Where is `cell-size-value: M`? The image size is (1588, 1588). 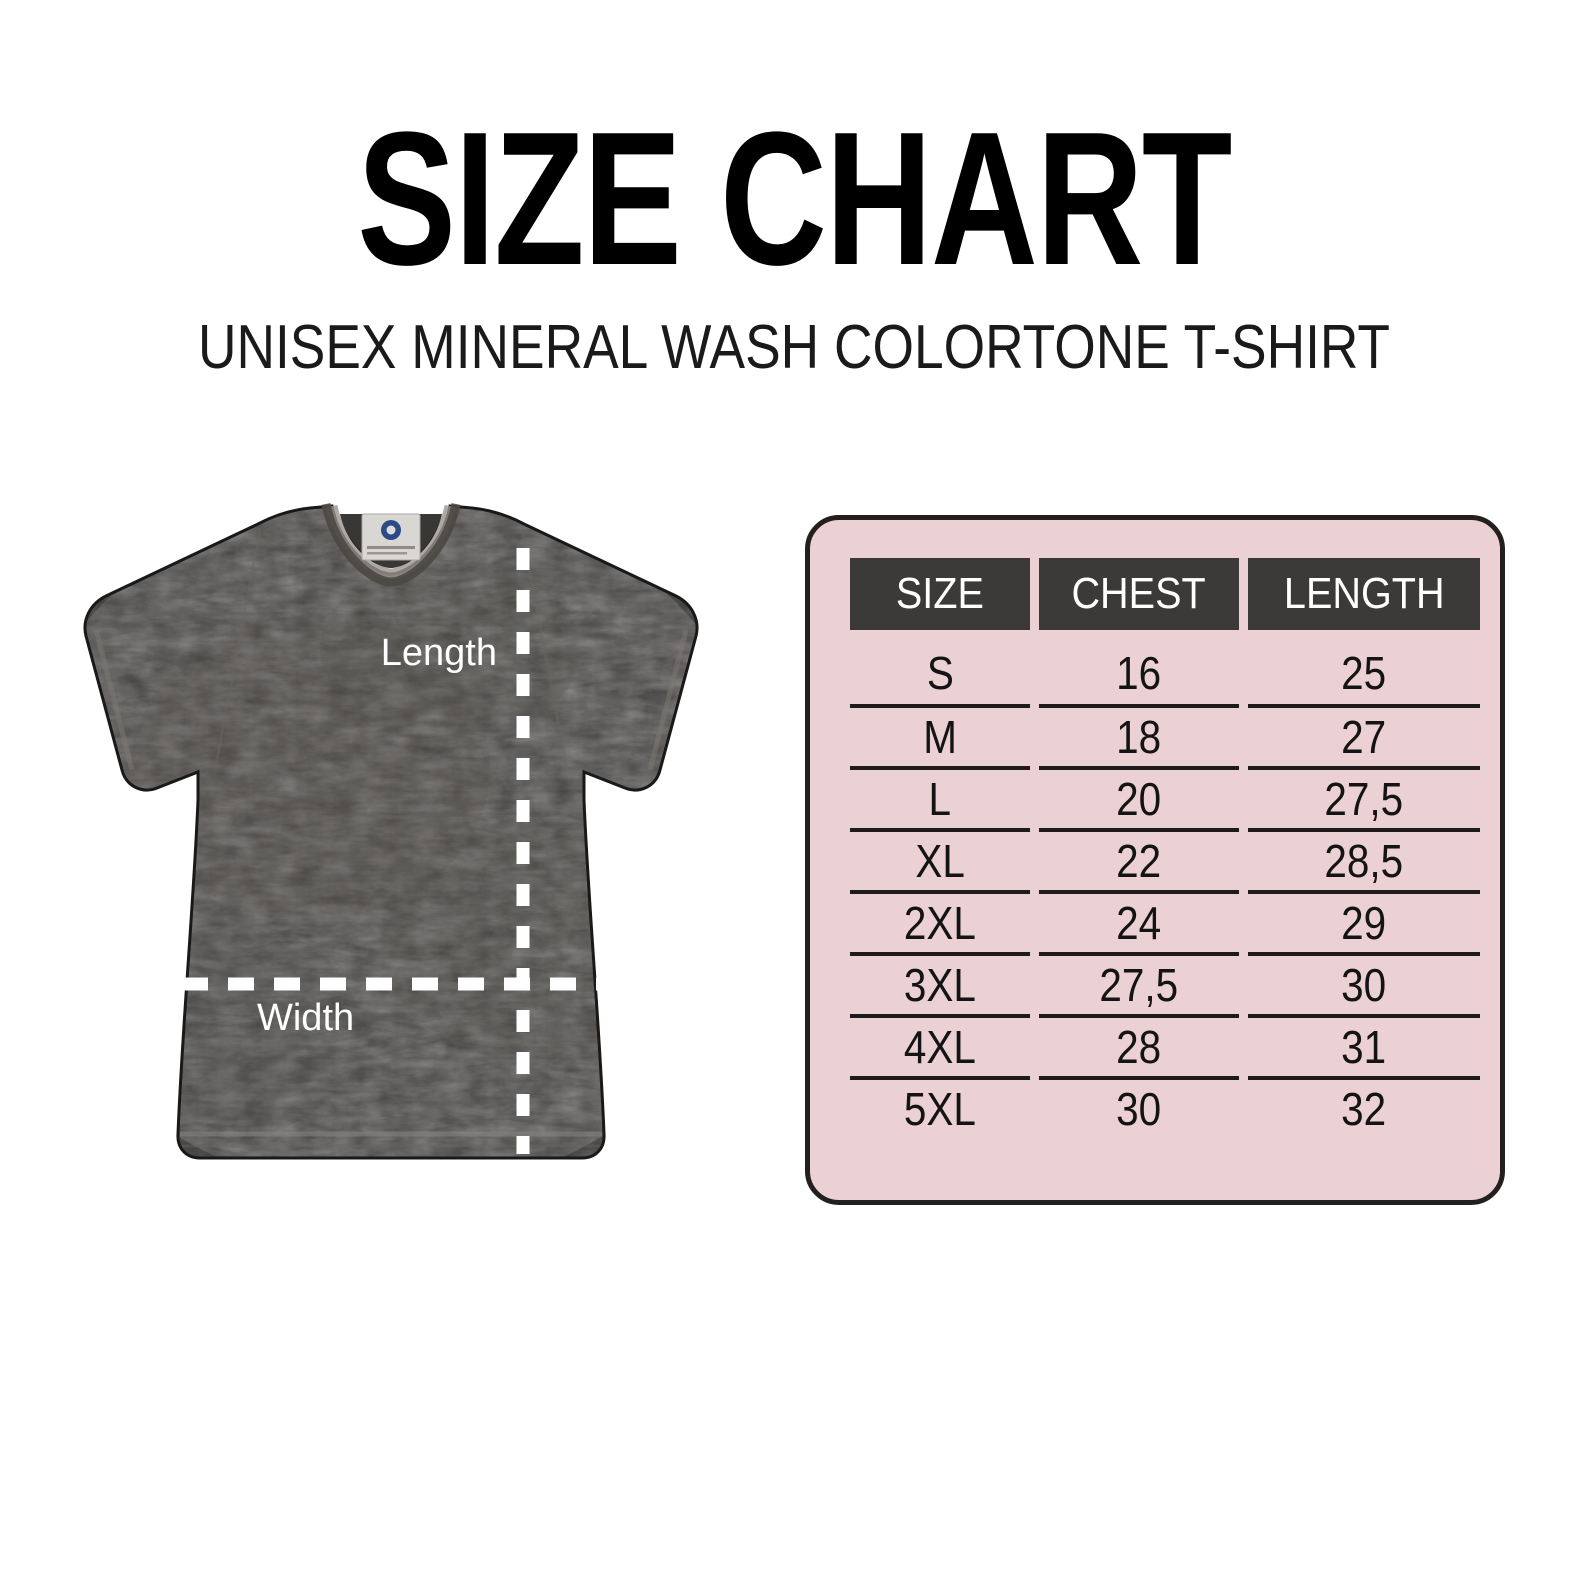 cell-size-value: M is located at coordinates (940, 737).